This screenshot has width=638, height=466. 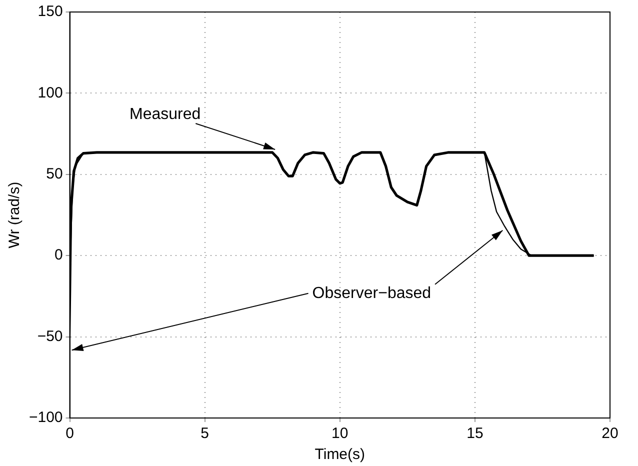 What do you see at coordinates (50, 11) in the screenshot?
I see `y-tick-label: 150` at bounding box center [50, 11].